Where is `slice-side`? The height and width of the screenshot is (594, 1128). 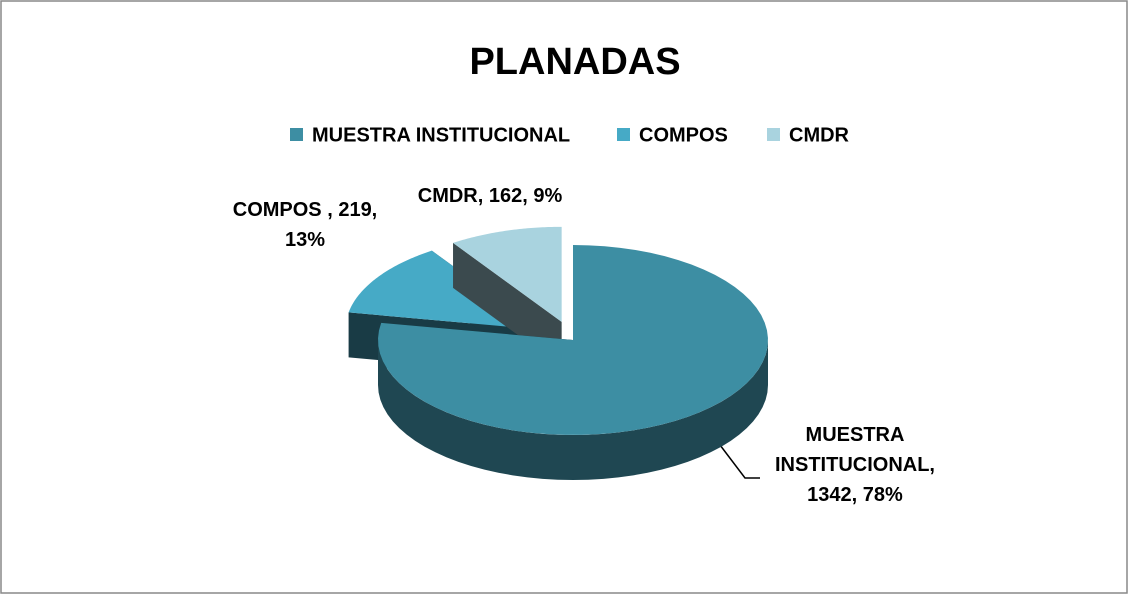 slice-side is located at coordinates (573, 410).